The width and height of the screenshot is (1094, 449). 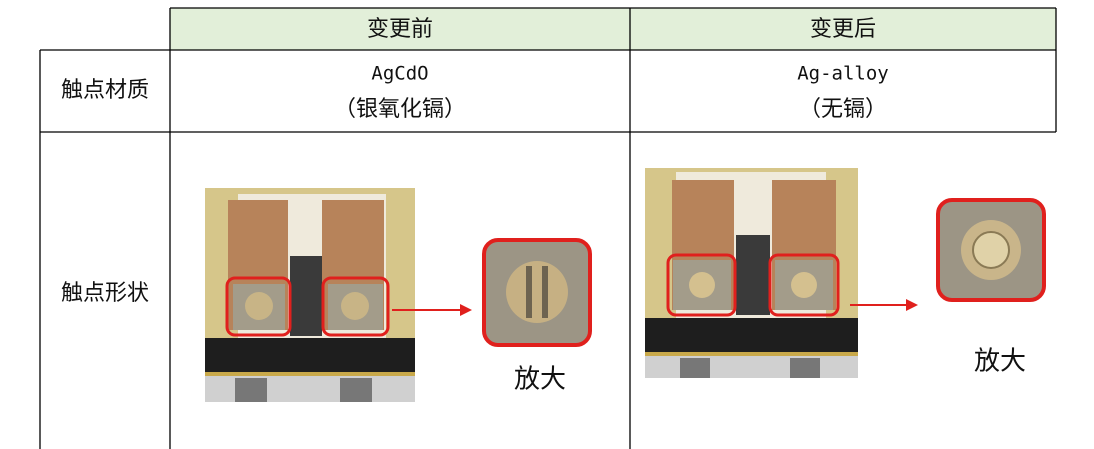 I want to click on relay-photo-after, so click(x=751, y=273).